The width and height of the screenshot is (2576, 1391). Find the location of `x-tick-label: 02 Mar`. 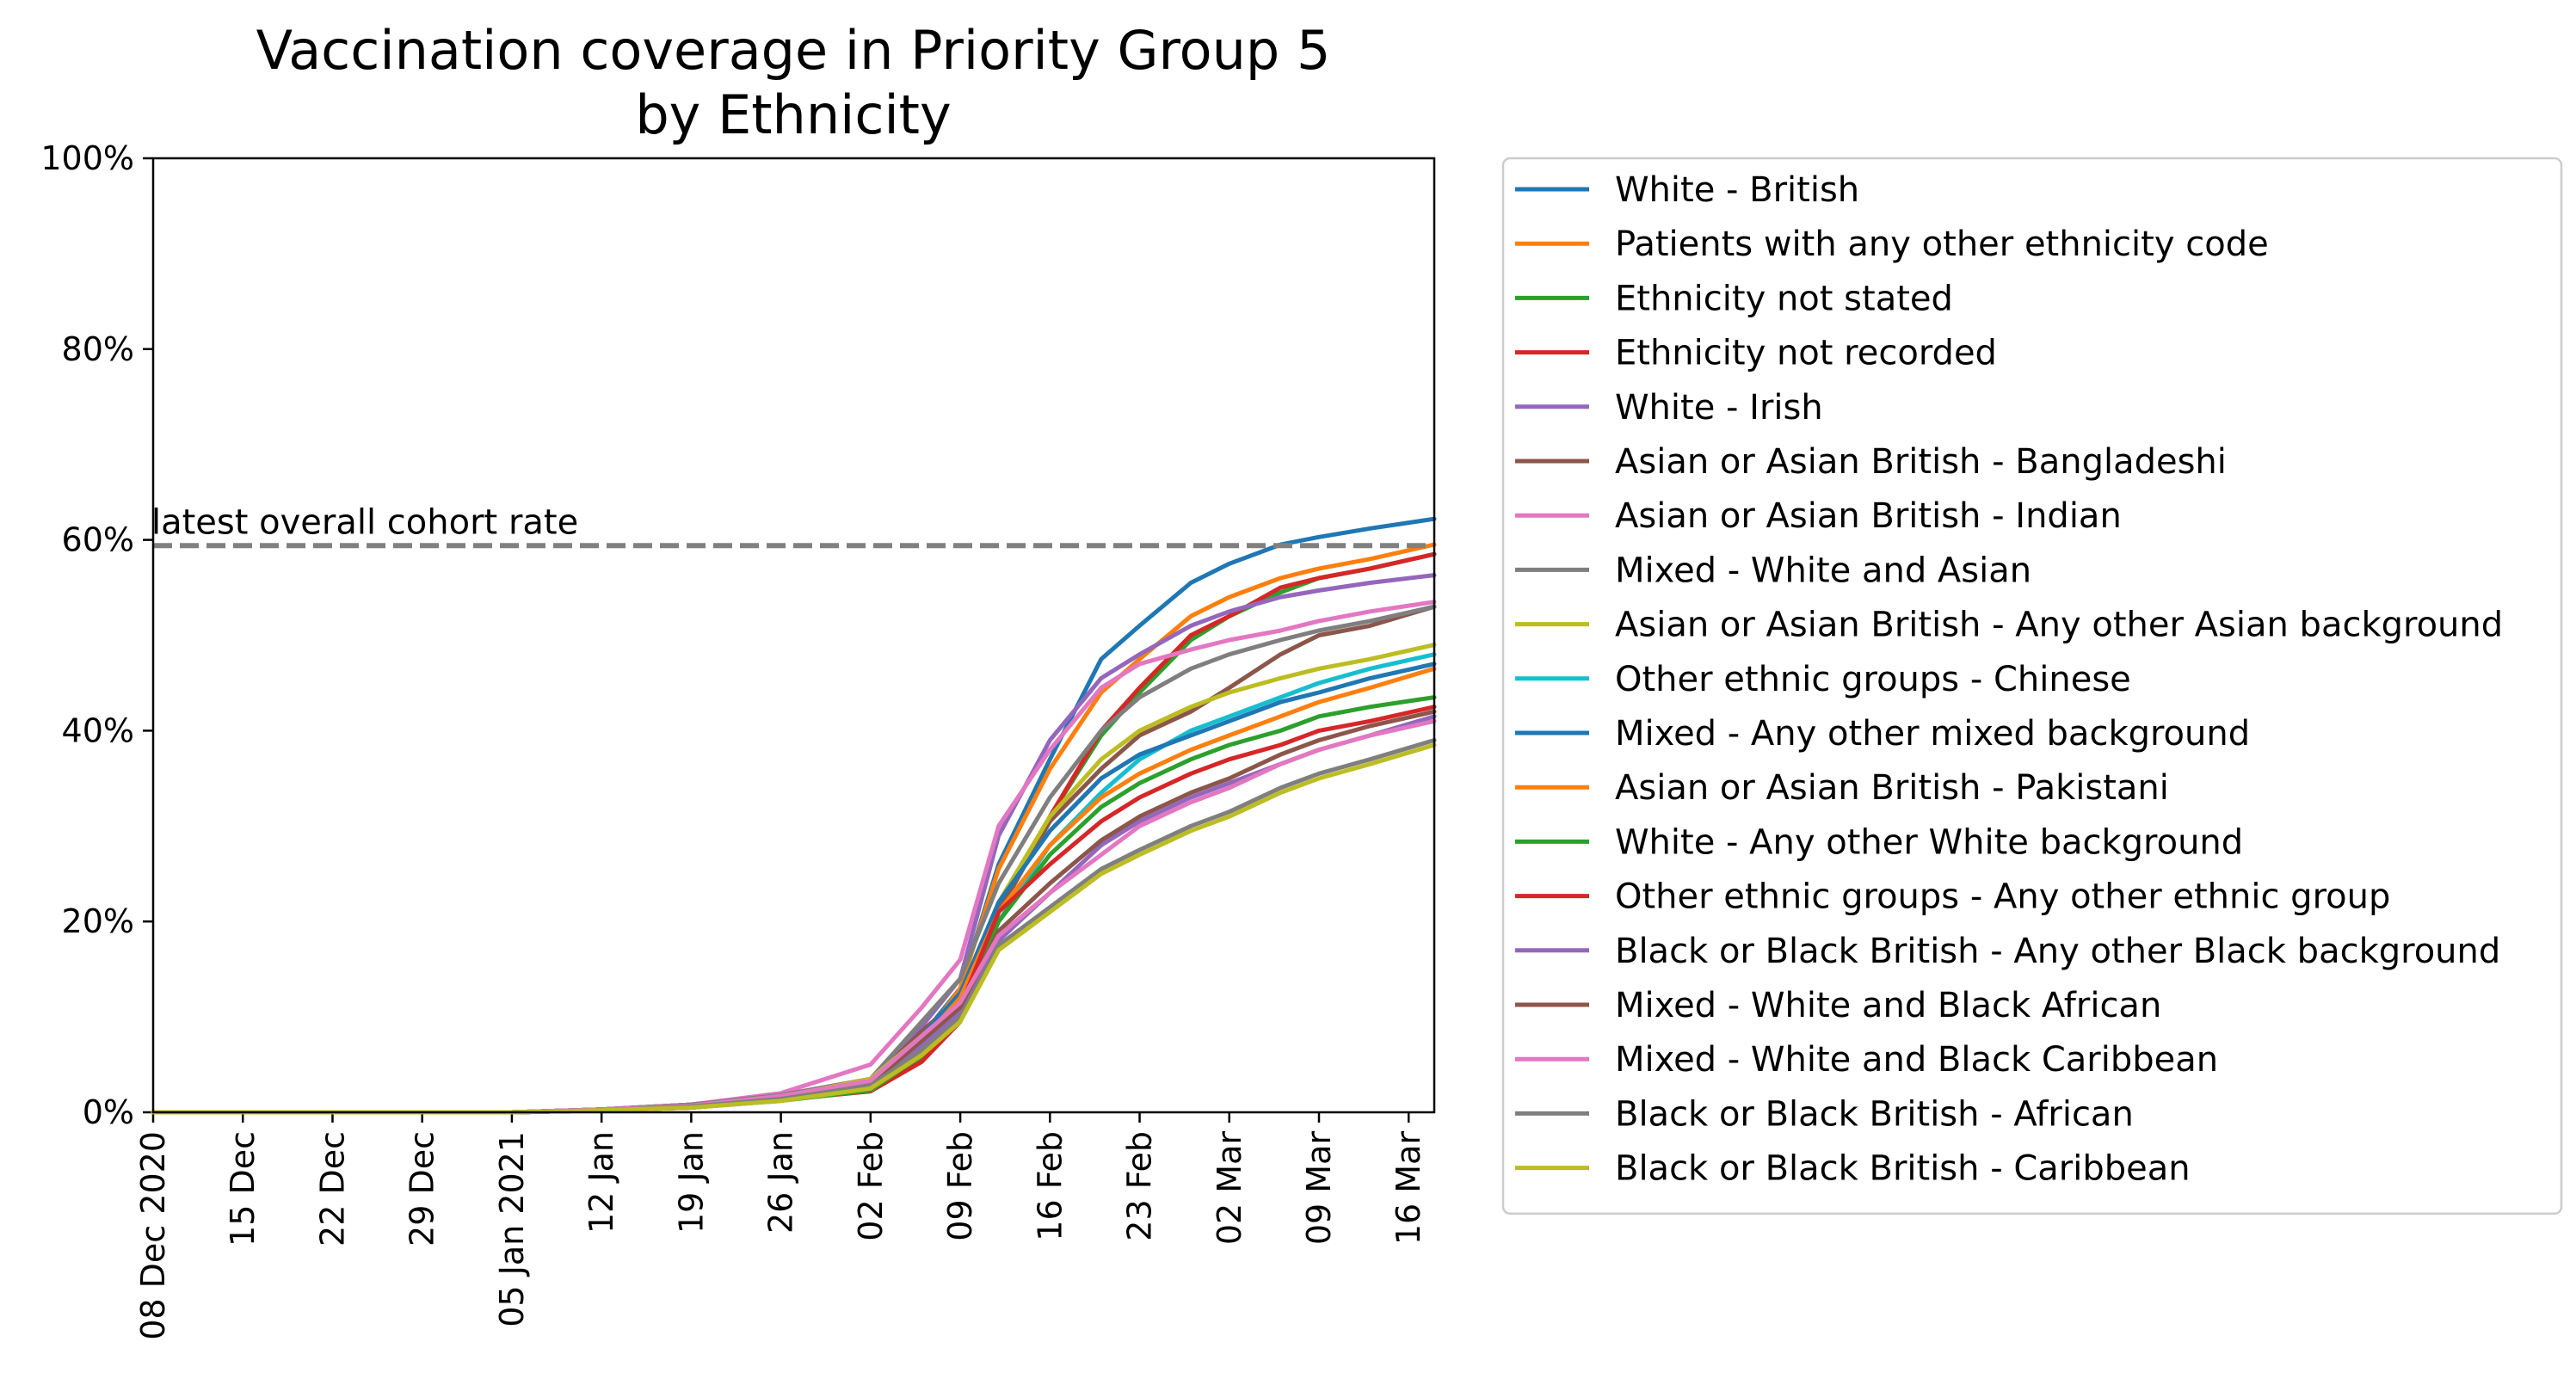

x-tick-label: 02 Mar is located at coordinates (1229, 1189).